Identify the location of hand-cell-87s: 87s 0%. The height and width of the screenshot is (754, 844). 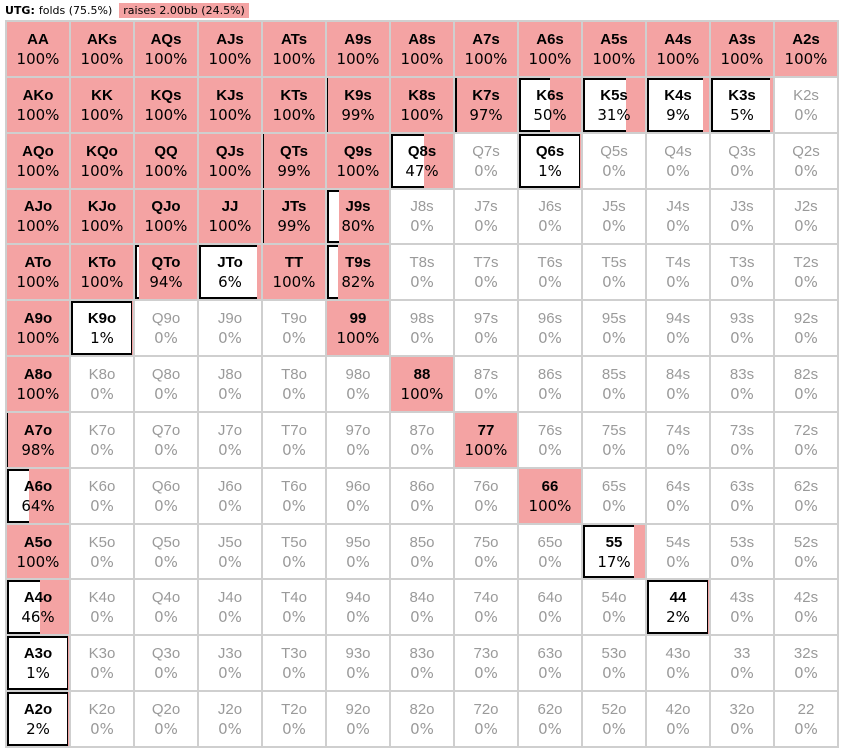
(486, 384).